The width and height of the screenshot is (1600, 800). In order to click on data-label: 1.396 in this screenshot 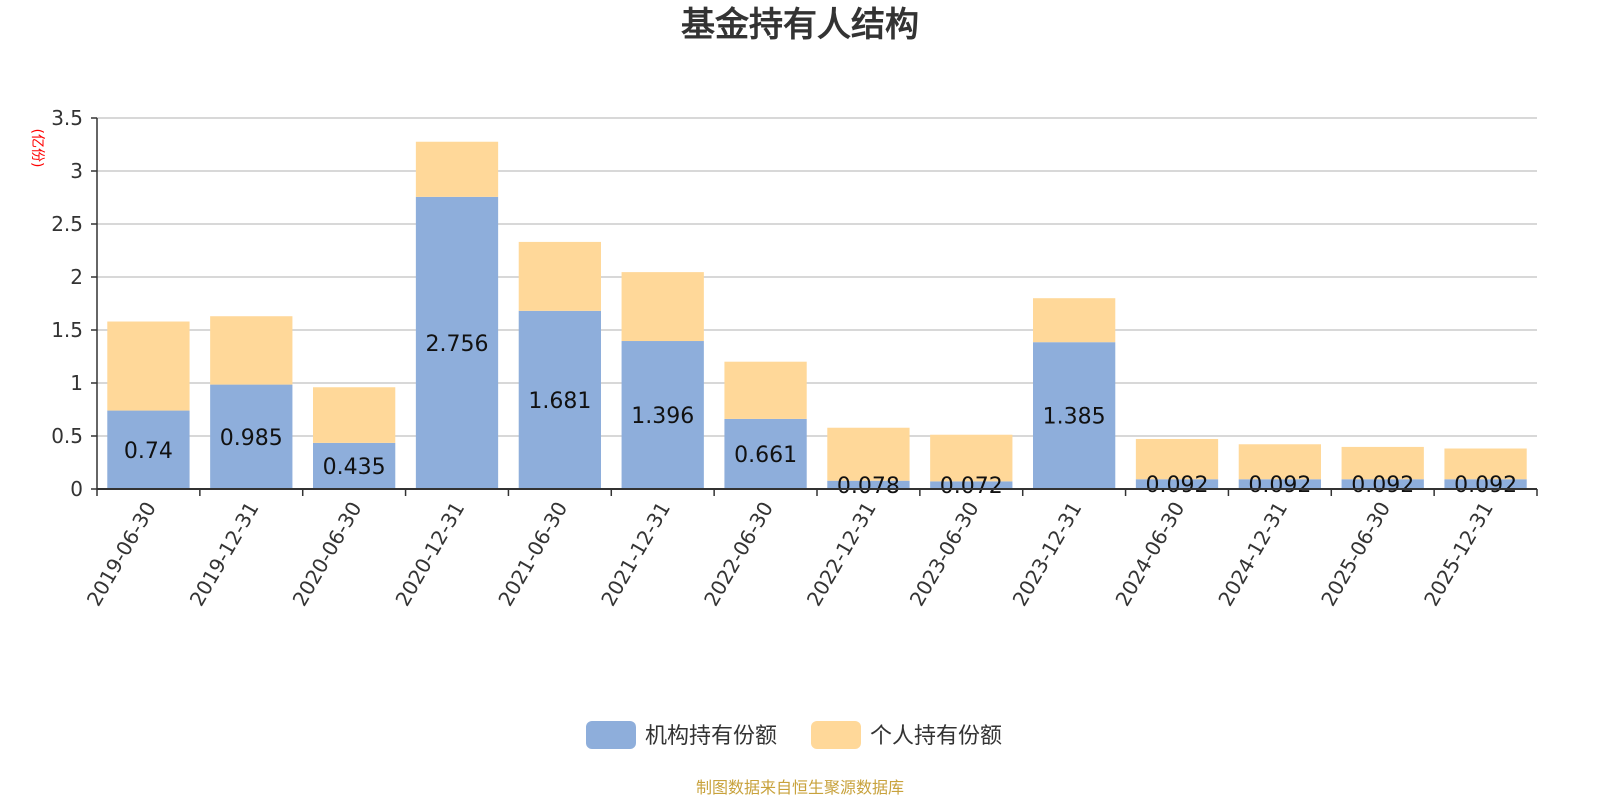, I will do `click(662, 416)`.